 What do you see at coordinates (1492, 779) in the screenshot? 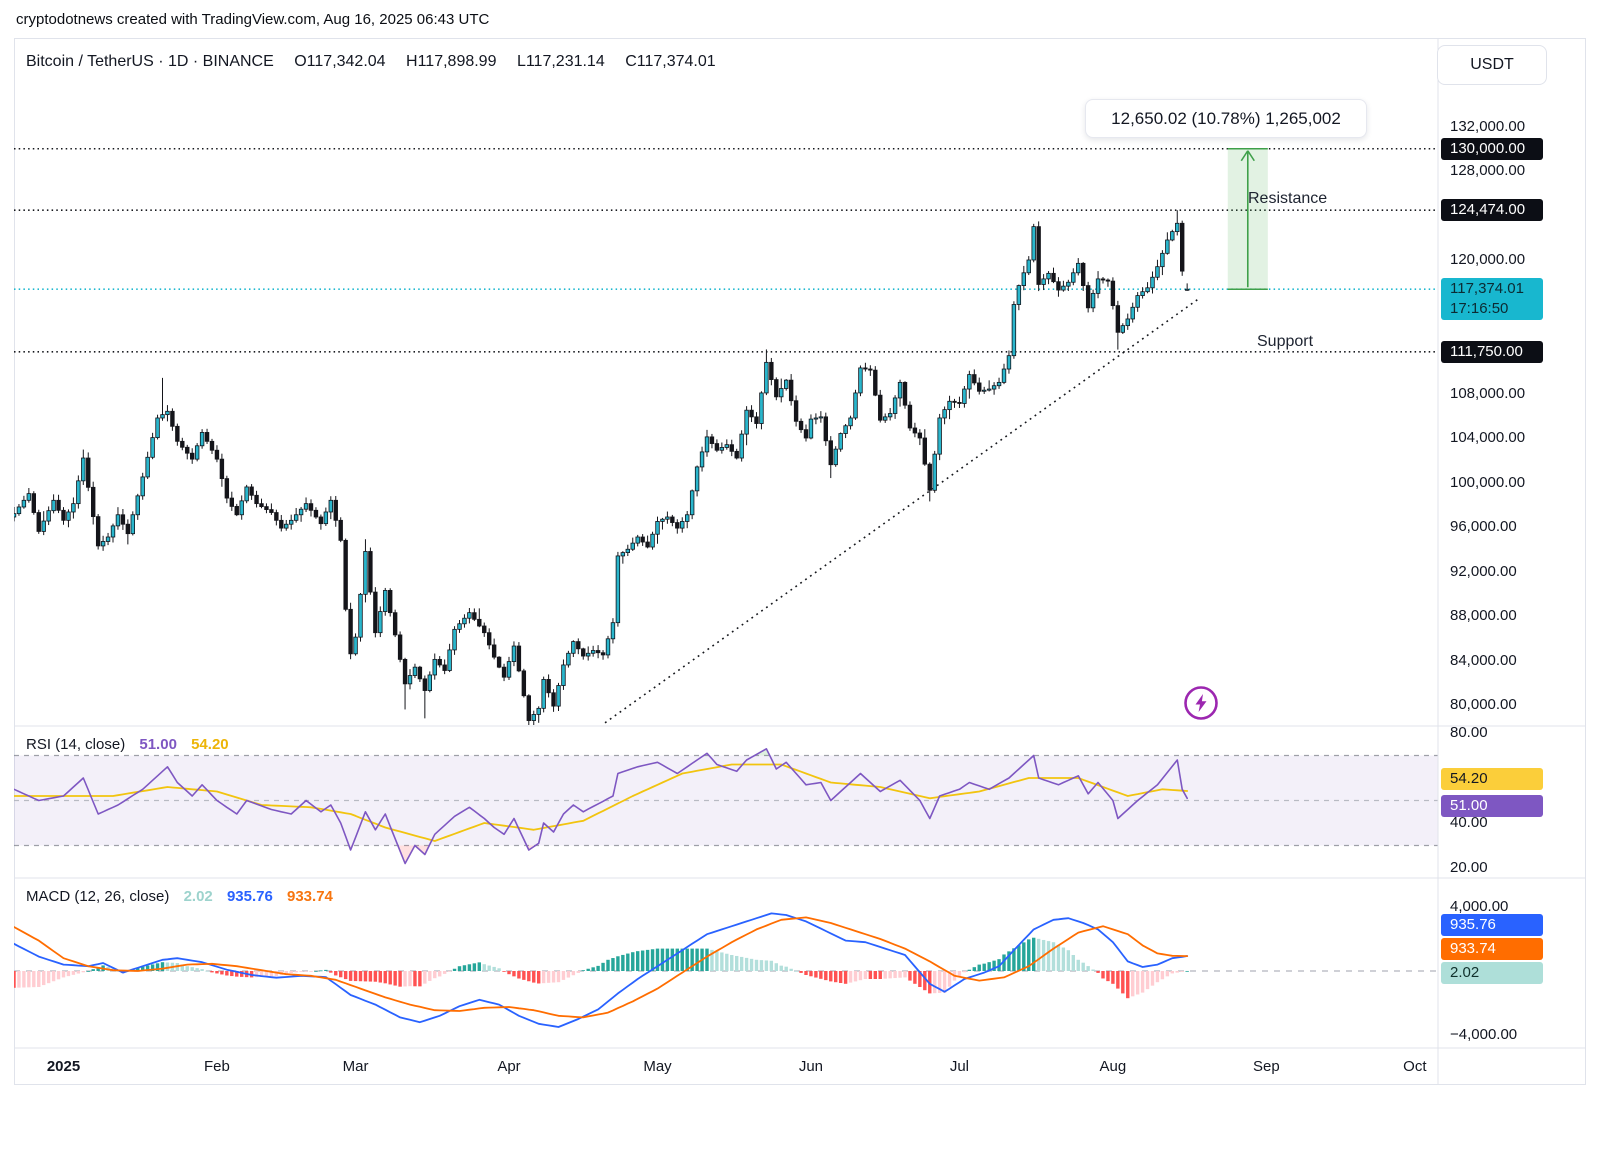
I see `rsi-ma-price-label: 54.20` at bounding box center [1492, 779].